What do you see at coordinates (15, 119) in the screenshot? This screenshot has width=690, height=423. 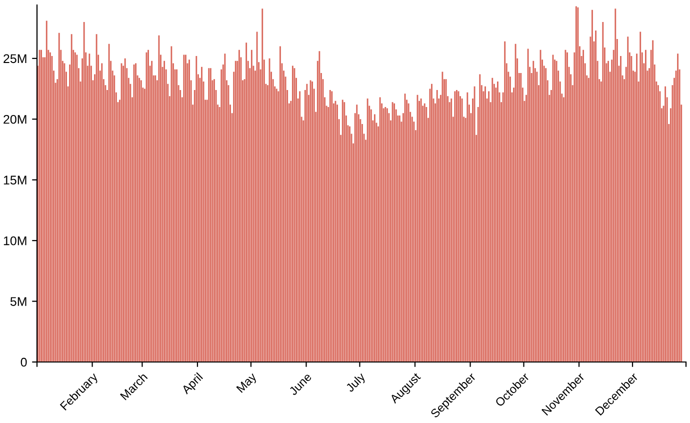 I see `y-tick-label: 20M` at bounding box center [15, 119].